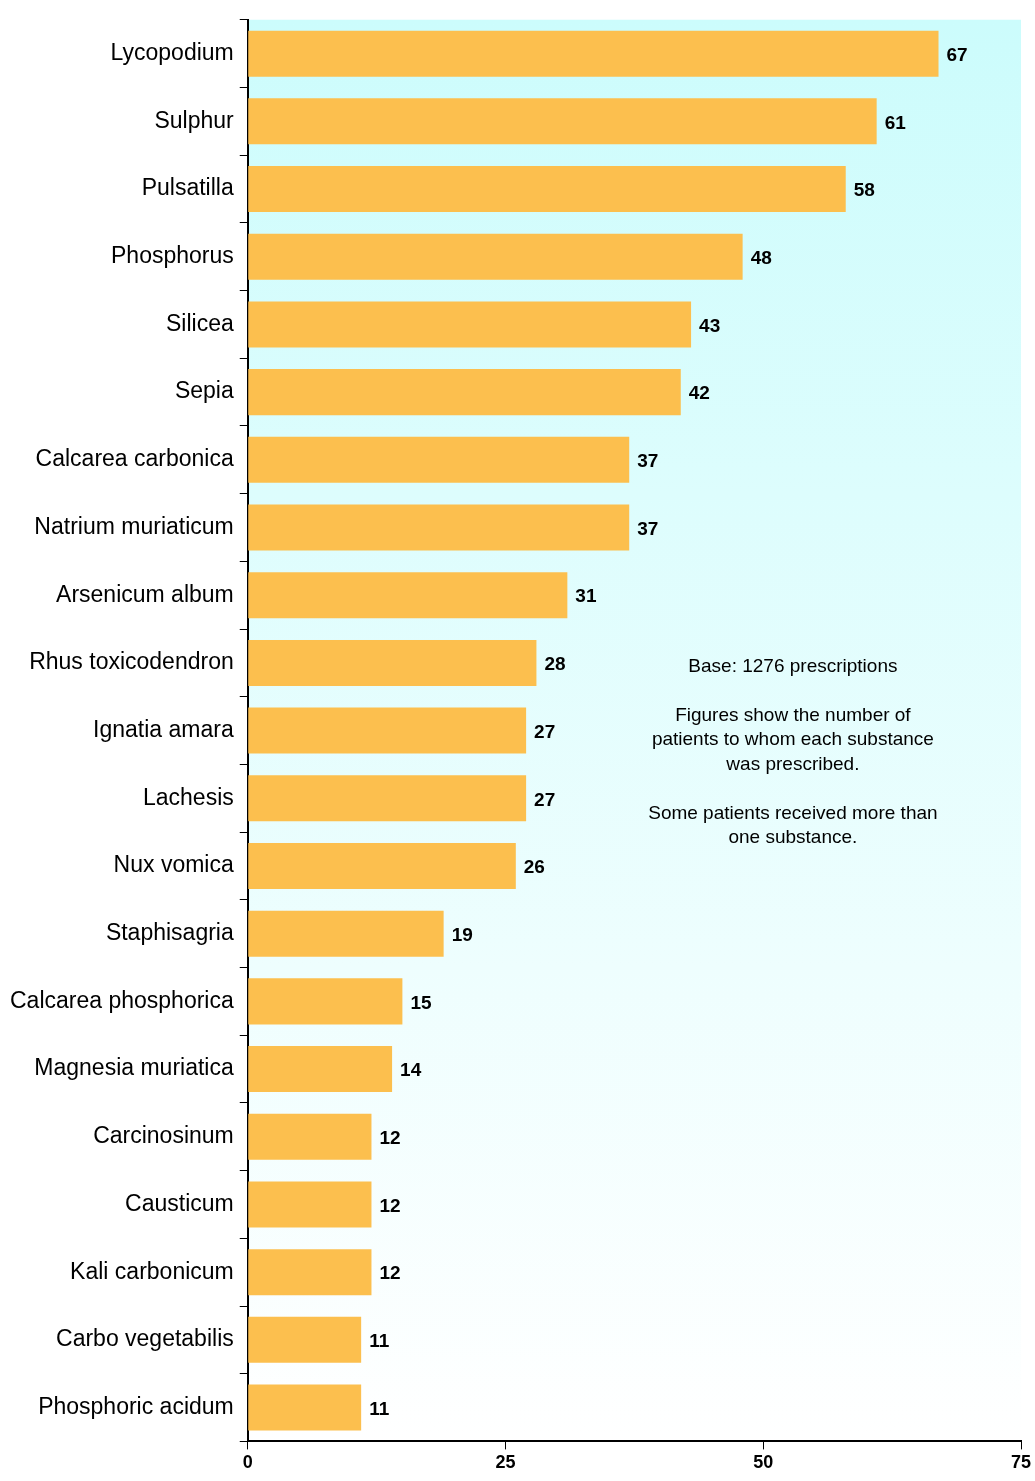  What do you see at coordinates (145, 593) in the screenshot?
I see `y-tick-label: Arsenicum album` at bounding box center [145, 593].